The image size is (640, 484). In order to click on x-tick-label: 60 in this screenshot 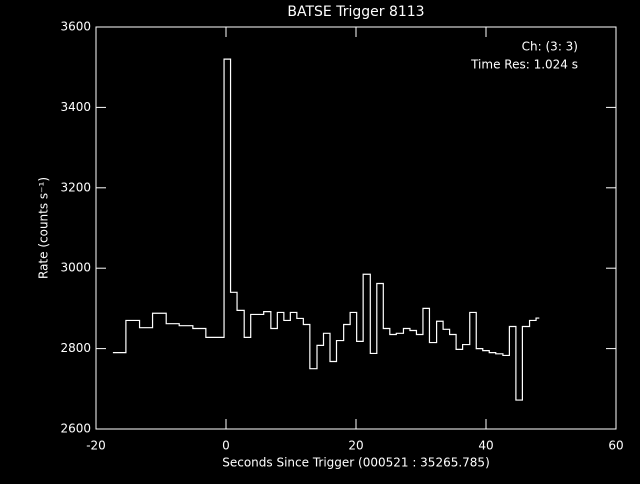, I will do `click(615, 446)`.